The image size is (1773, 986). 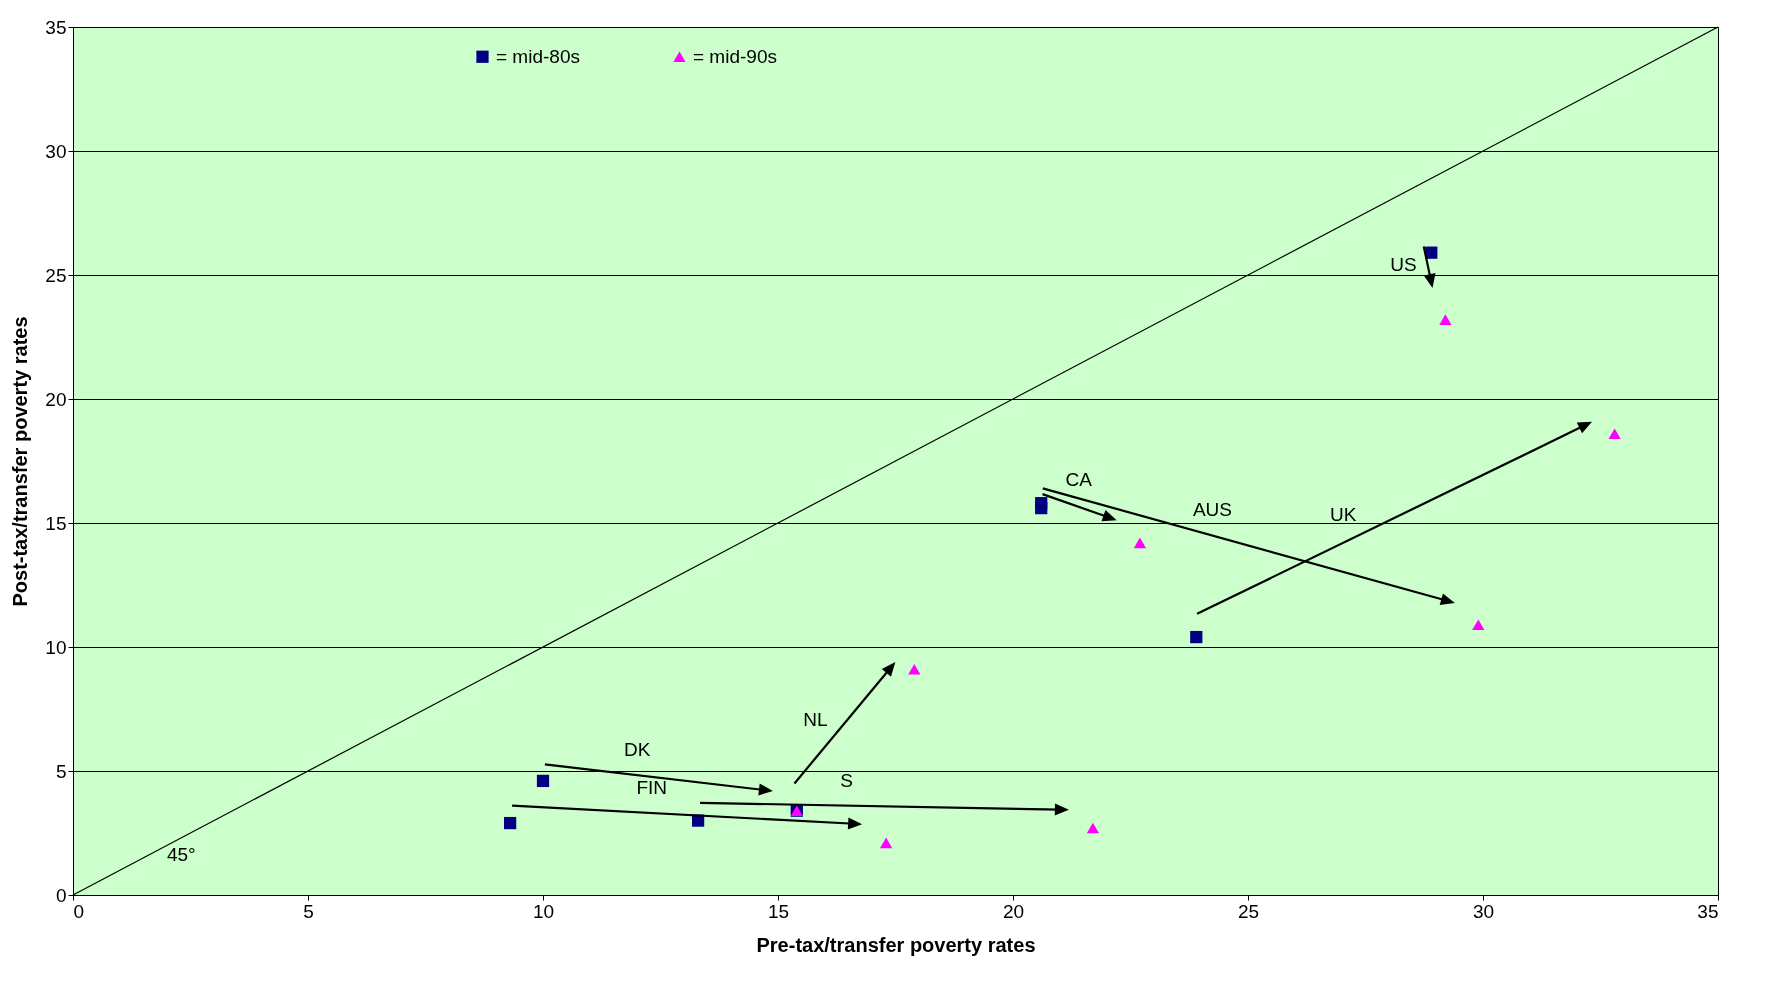 What do you see at coordinates (1403, 265) in the screenshot?
I see `annotation: US` at bounding box center [1403, 265].